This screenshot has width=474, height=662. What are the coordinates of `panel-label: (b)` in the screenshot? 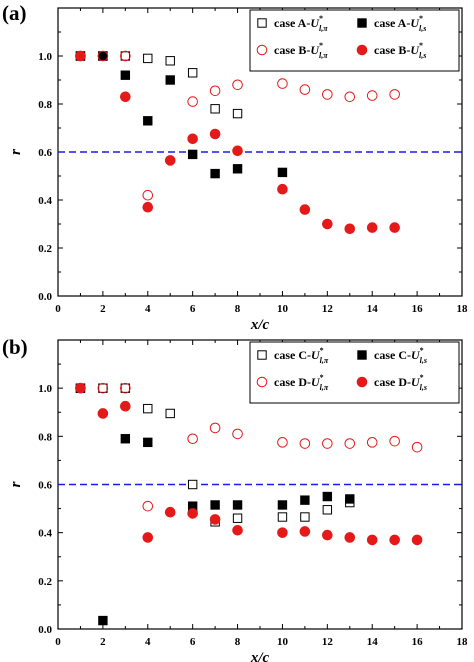 It's located at (15, 347).